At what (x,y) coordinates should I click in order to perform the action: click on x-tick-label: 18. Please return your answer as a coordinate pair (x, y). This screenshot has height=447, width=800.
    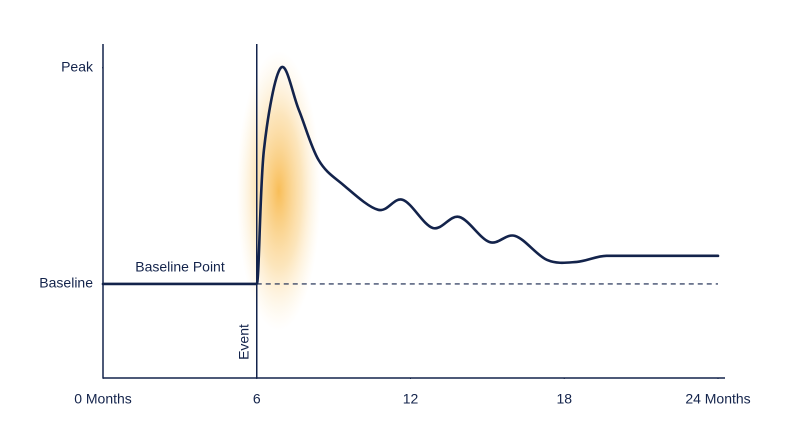
    Looking at the image, I should click on (564, 399).